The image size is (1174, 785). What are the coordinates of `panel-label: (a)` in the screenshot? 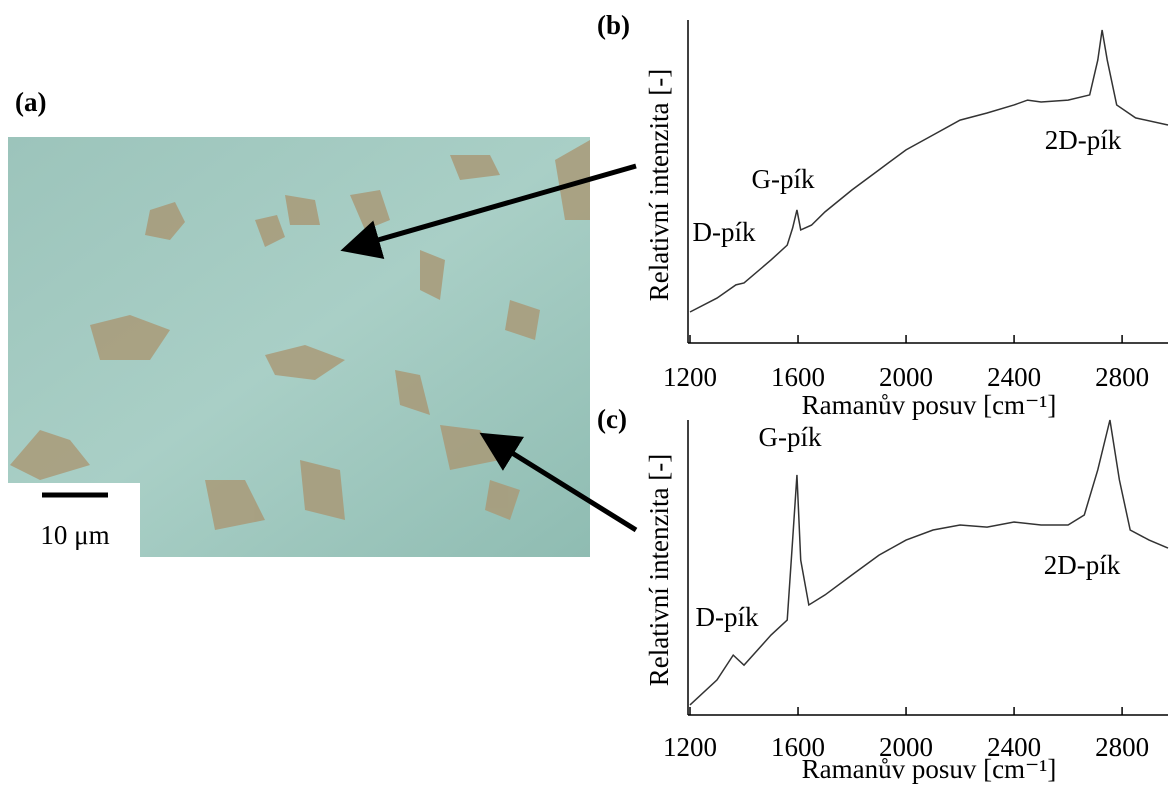 It's located at (30, 102).